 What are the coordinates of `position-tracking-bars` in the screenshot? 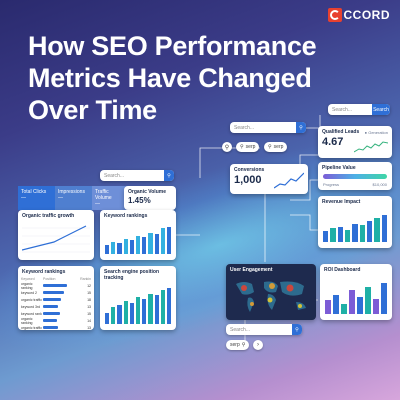 It's located at (138, 306).